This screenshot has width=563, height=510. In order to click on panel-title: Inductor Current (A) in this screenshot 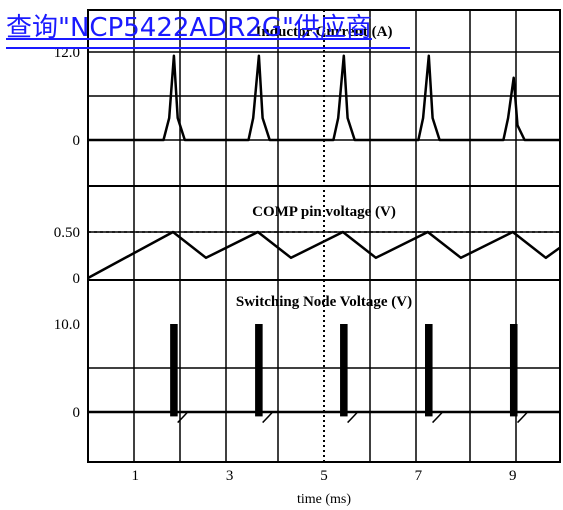, I will do `click(324, 32)`.